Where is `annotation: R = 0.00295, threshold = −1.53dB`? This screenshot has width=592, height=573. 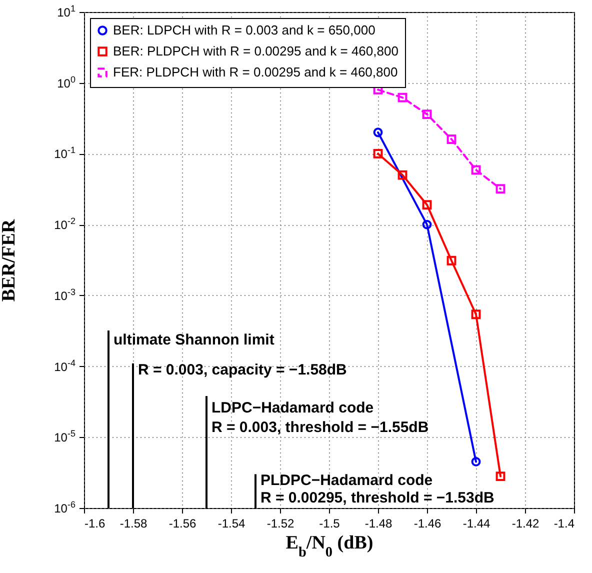 annotation: R = 0.00295, threshold = −1.53dB is located at coordinates (377, 498).